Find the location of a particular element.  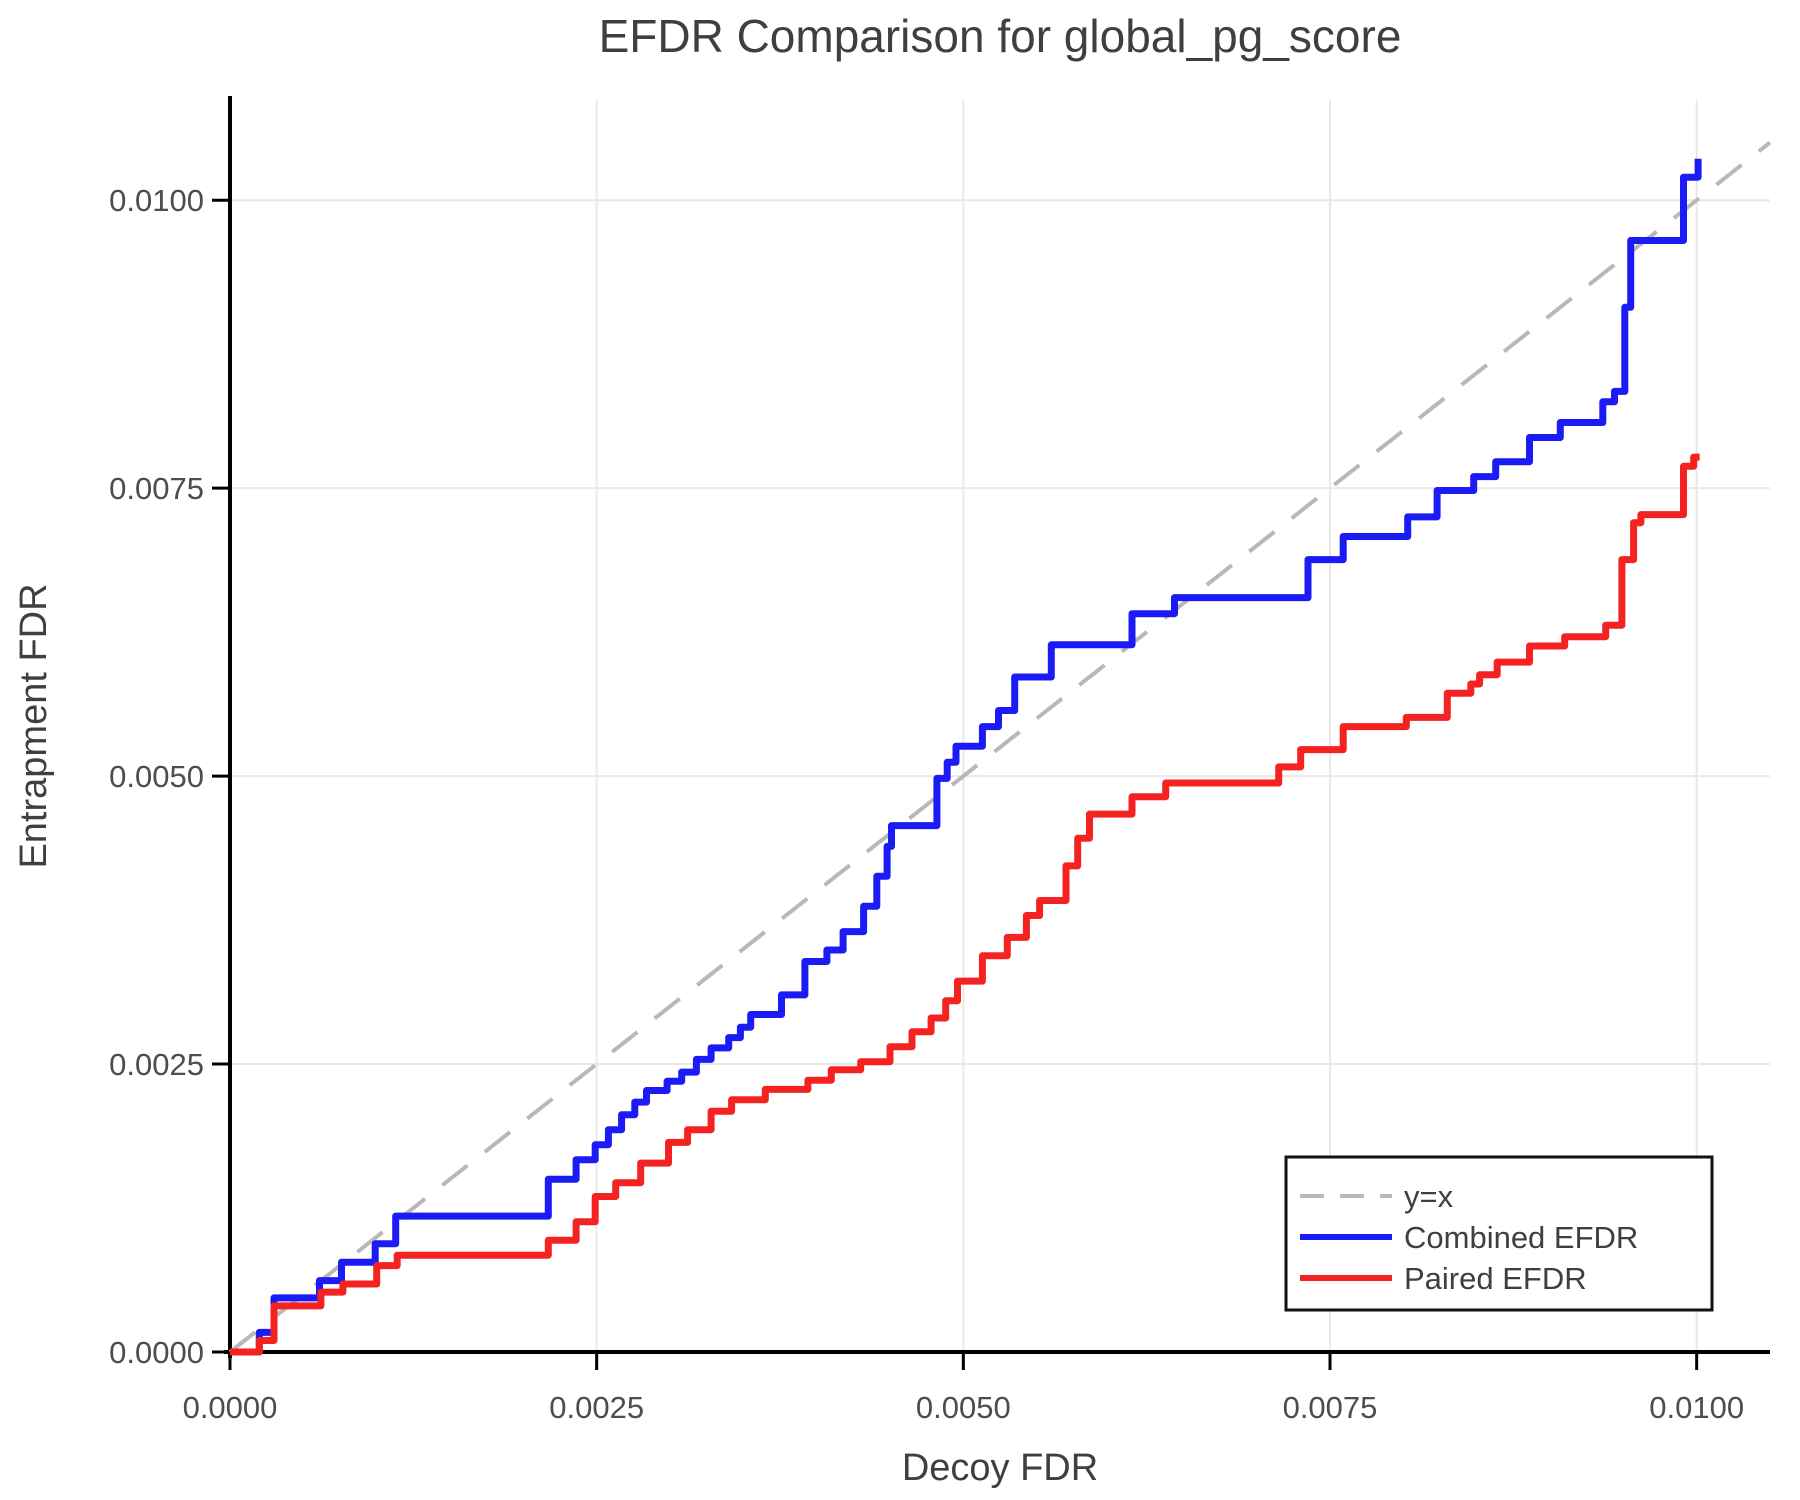

legend-box is located at coordinates (1499, 1233).